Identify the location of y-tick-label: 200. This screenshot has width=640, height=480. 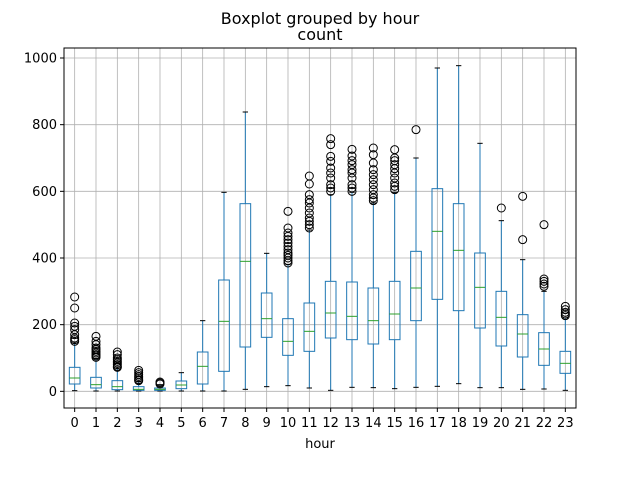
(44, 325).